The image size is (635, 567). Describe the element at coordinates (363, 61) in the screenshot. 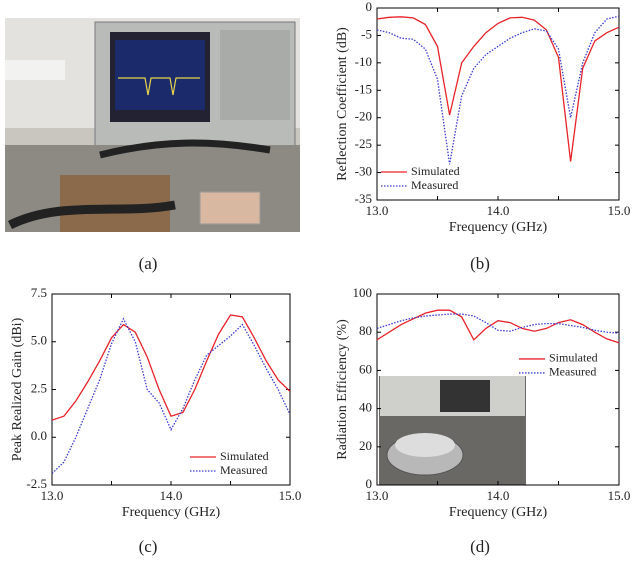

I see `y-tick-label: -10` at that location.